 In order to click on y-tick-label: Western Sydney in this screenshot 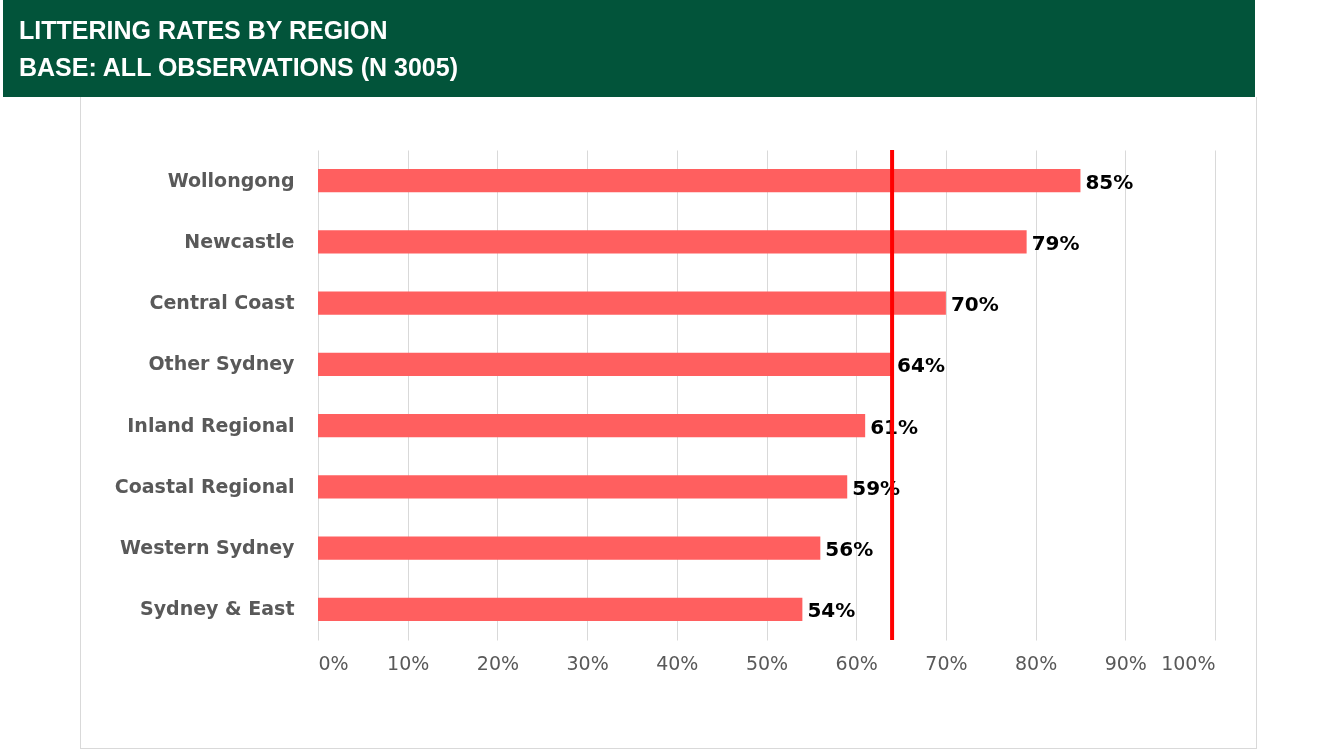, I will do `click(208, 547)`.